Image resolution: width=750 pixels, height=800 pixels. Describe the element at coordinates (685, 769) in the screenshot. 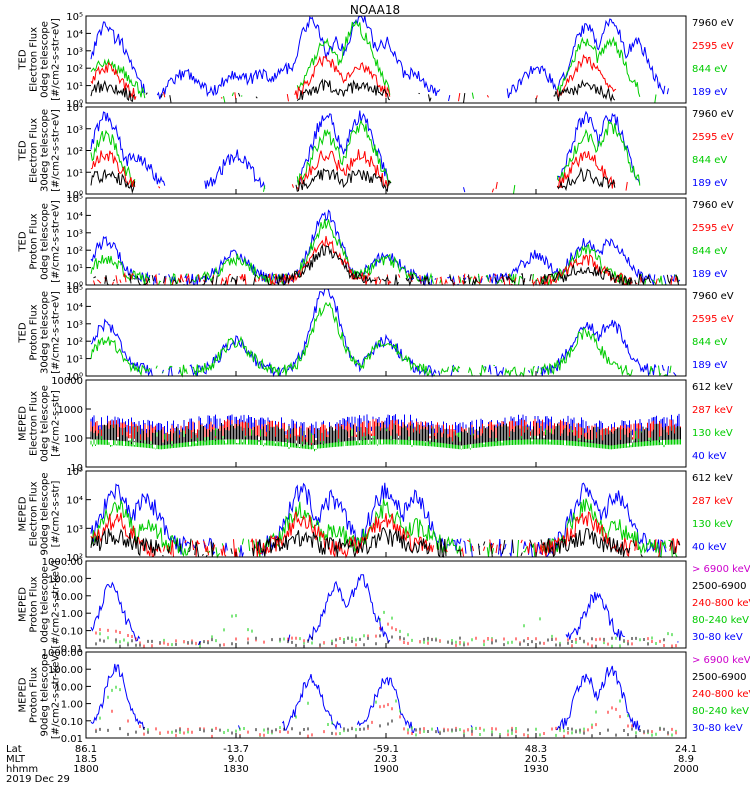

I see `footer-hhmm-value: 2000` at that location.